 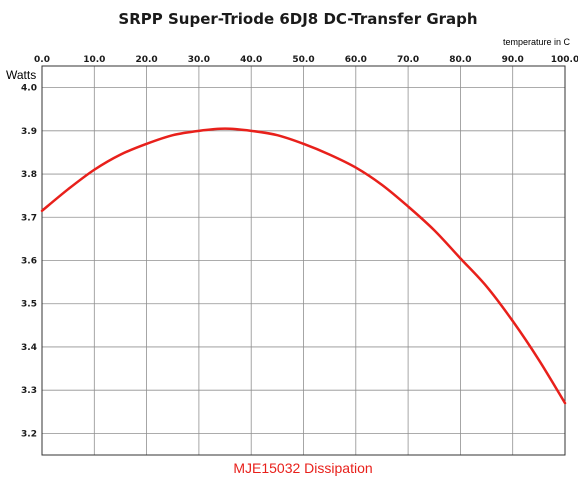 What do you see at coordinates (564, 60) in the screenshot?
I see `x-tick-label: 100.0` at bounding box center [564, 60].